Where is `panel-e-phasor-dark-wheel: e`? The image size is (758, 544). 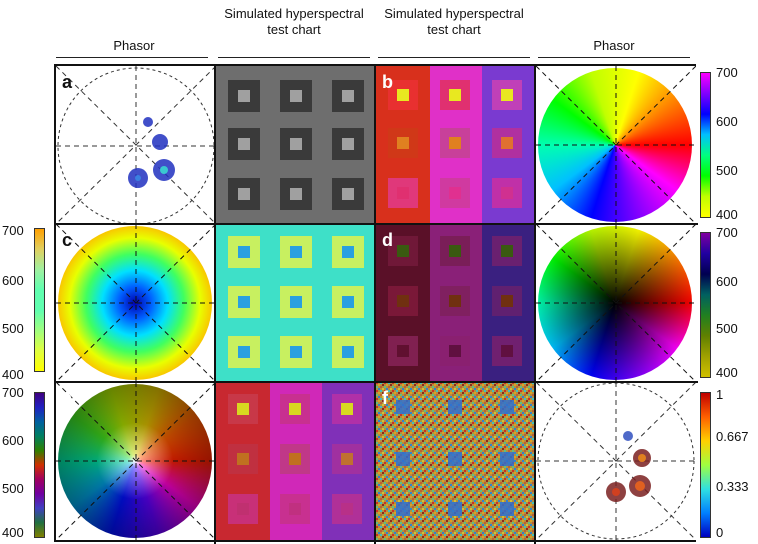 panel-e-phasor-dark-wheel: e is located at coordinates (136, 461).